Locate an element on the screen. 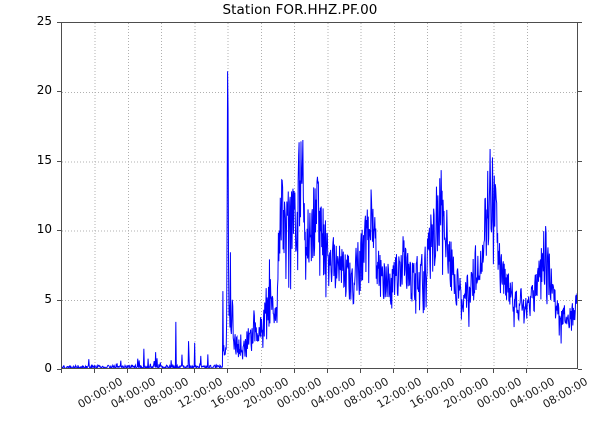 Image resolution: width=600 pixels, height=426 pixels. y-tick-label: 10 is located at coordinates (44, 229).